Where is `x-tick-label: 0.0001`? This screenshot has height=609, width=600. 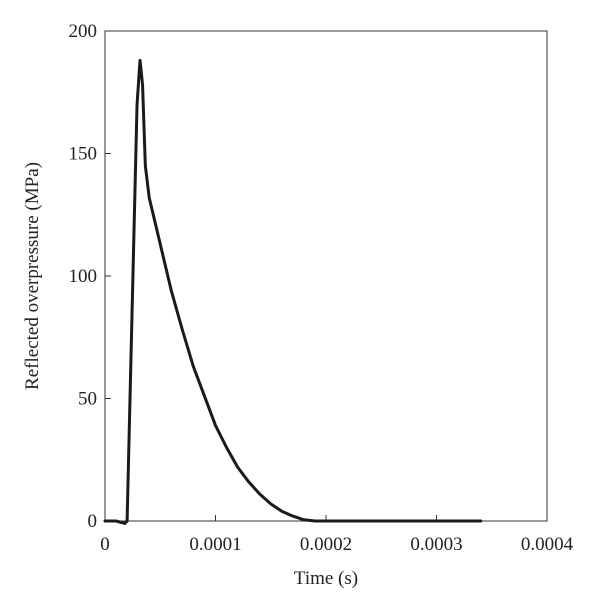 x-tick-label: 0.0001 is located at coordinates (215, 544).